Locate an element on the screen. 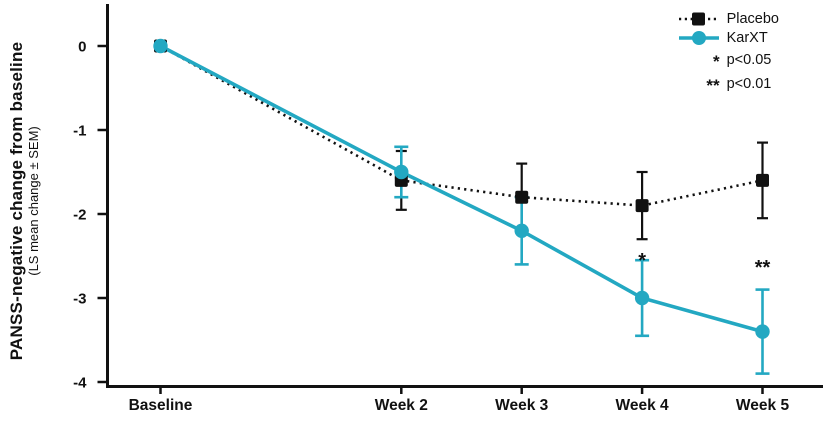 The height and width of the screenshot is (424, 825). karxt-marker-baseline is located at coordinates (160, 46).